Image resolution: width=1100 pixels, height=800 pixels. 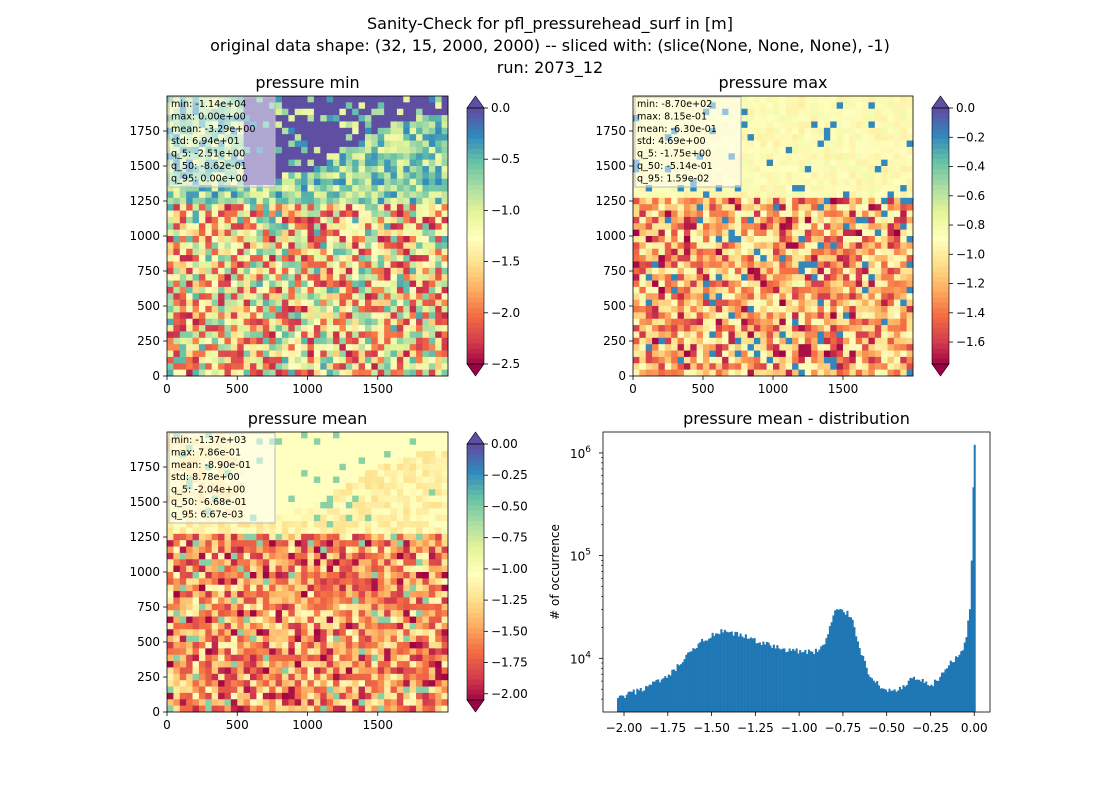 What do you see at coordinates (796, 572) in the screenshot?
I see `histogram-frame` at bounding box center [796, 572].